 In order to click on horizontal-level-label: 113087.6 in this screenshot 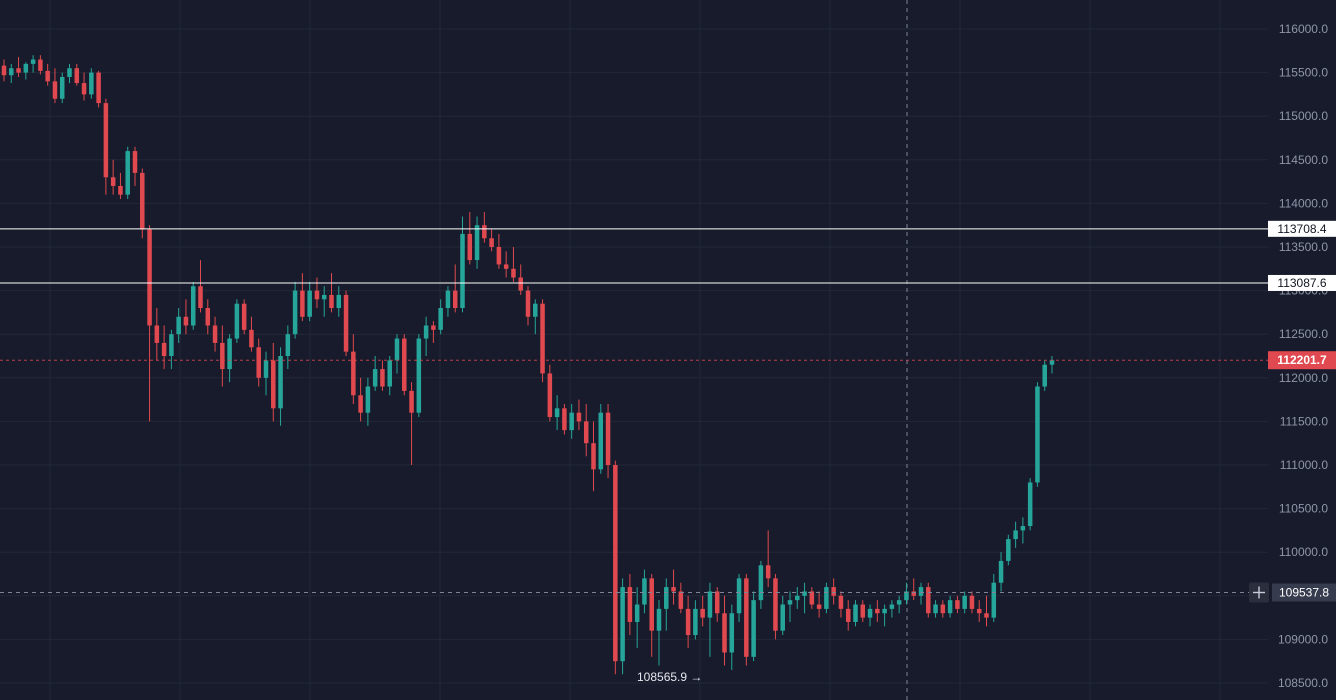, I will do `click(1301, 283)`.